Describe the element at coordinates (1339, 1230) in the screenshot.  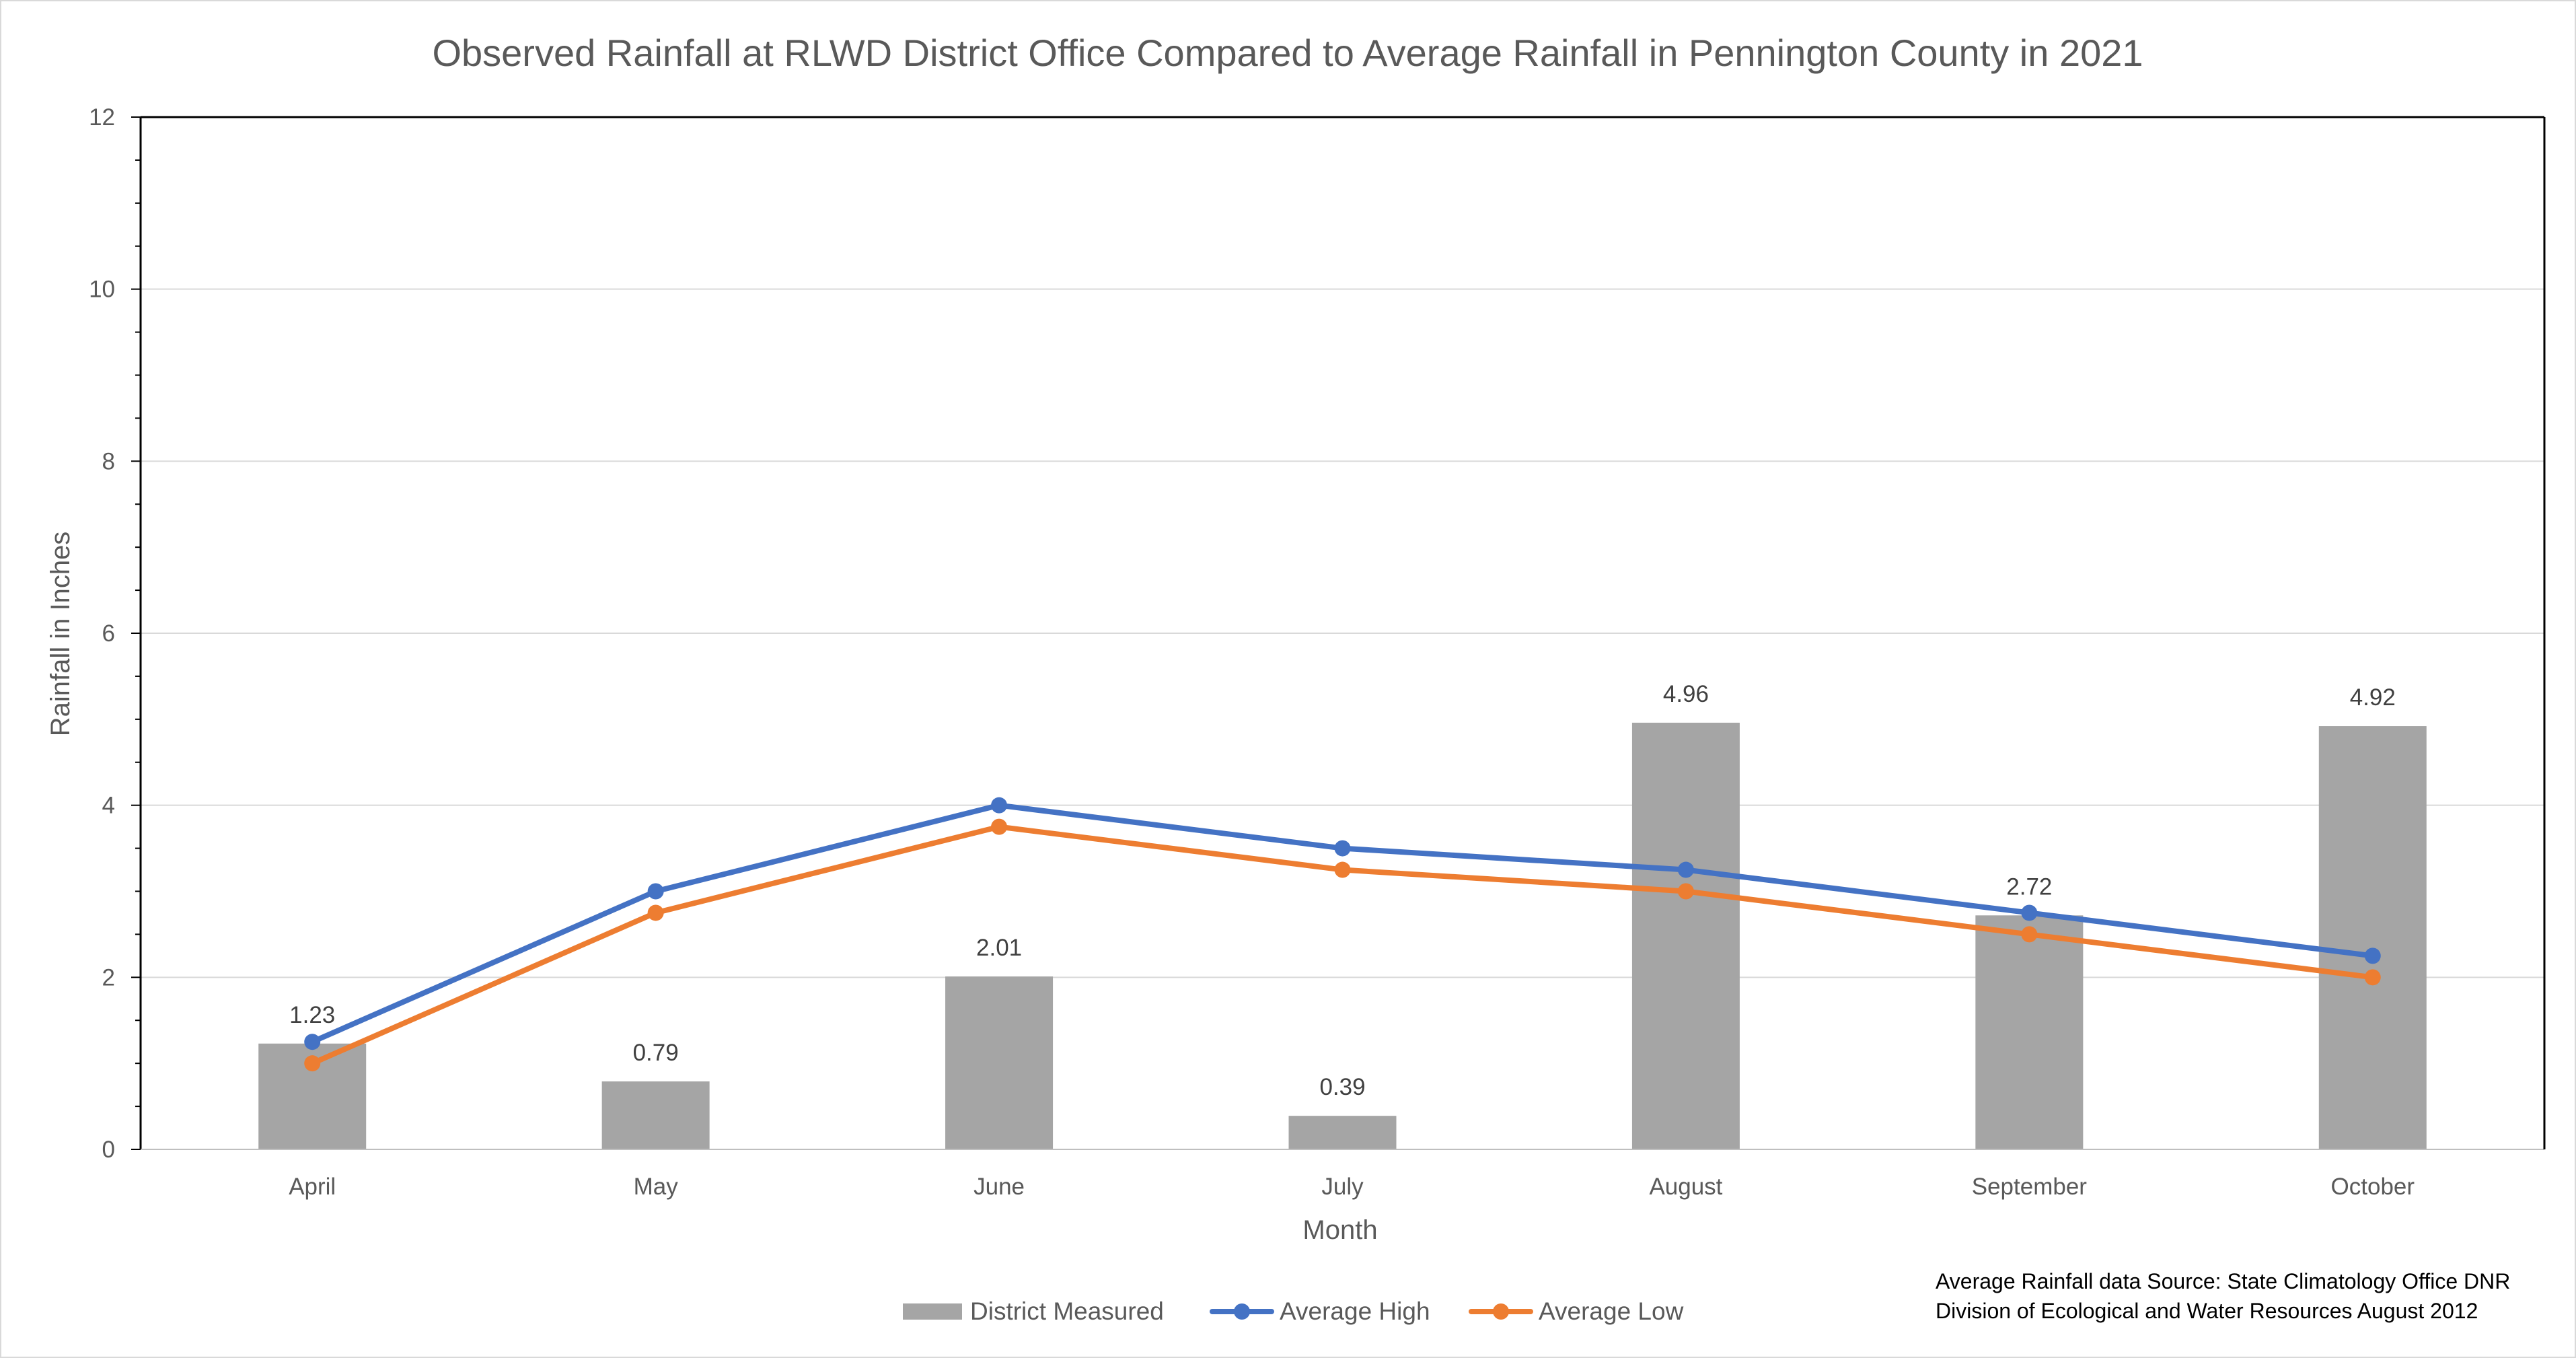
I see `x-axis-title: Month` at that location.